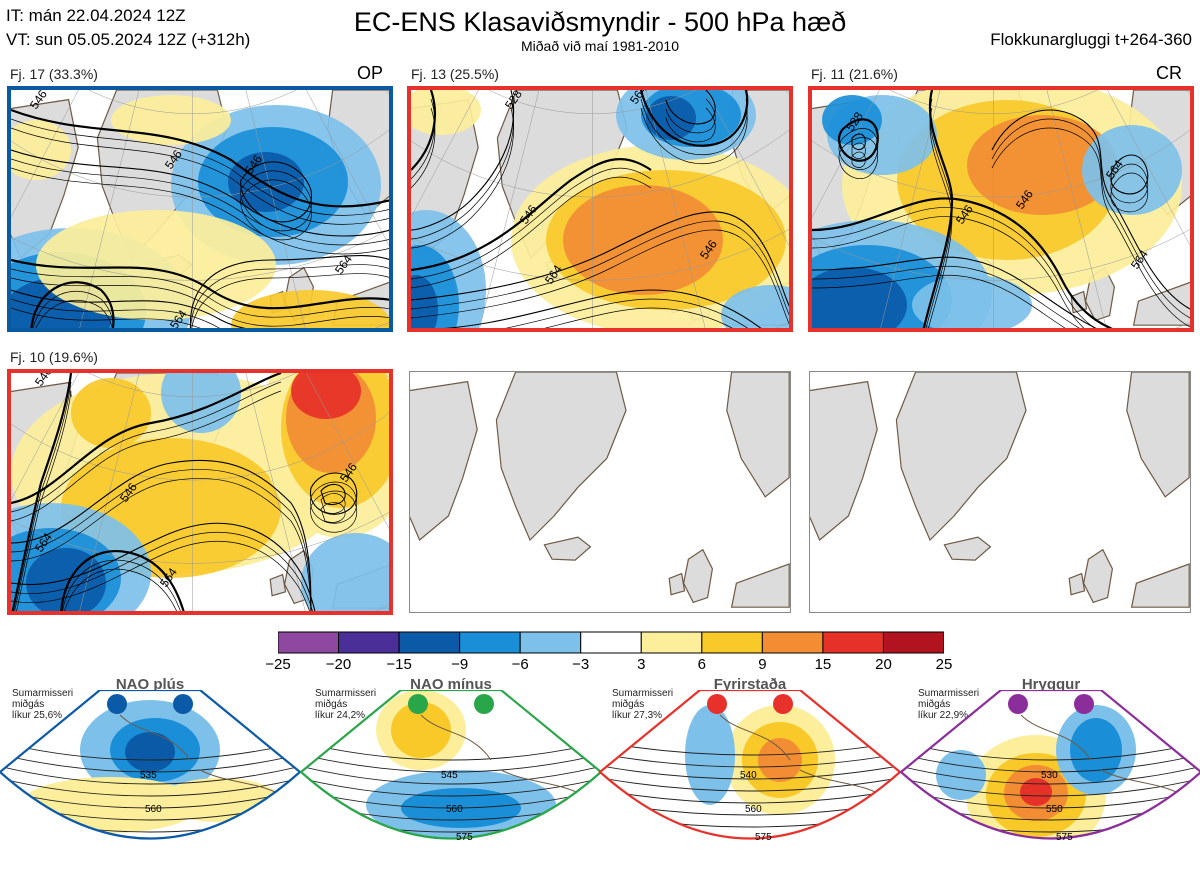 This screenshot has height=871, width=1200. What do you see at coordinates (1098, 576) in the screenshot?
I see `landmass-great-britain` at bounding box center [1098, 576].